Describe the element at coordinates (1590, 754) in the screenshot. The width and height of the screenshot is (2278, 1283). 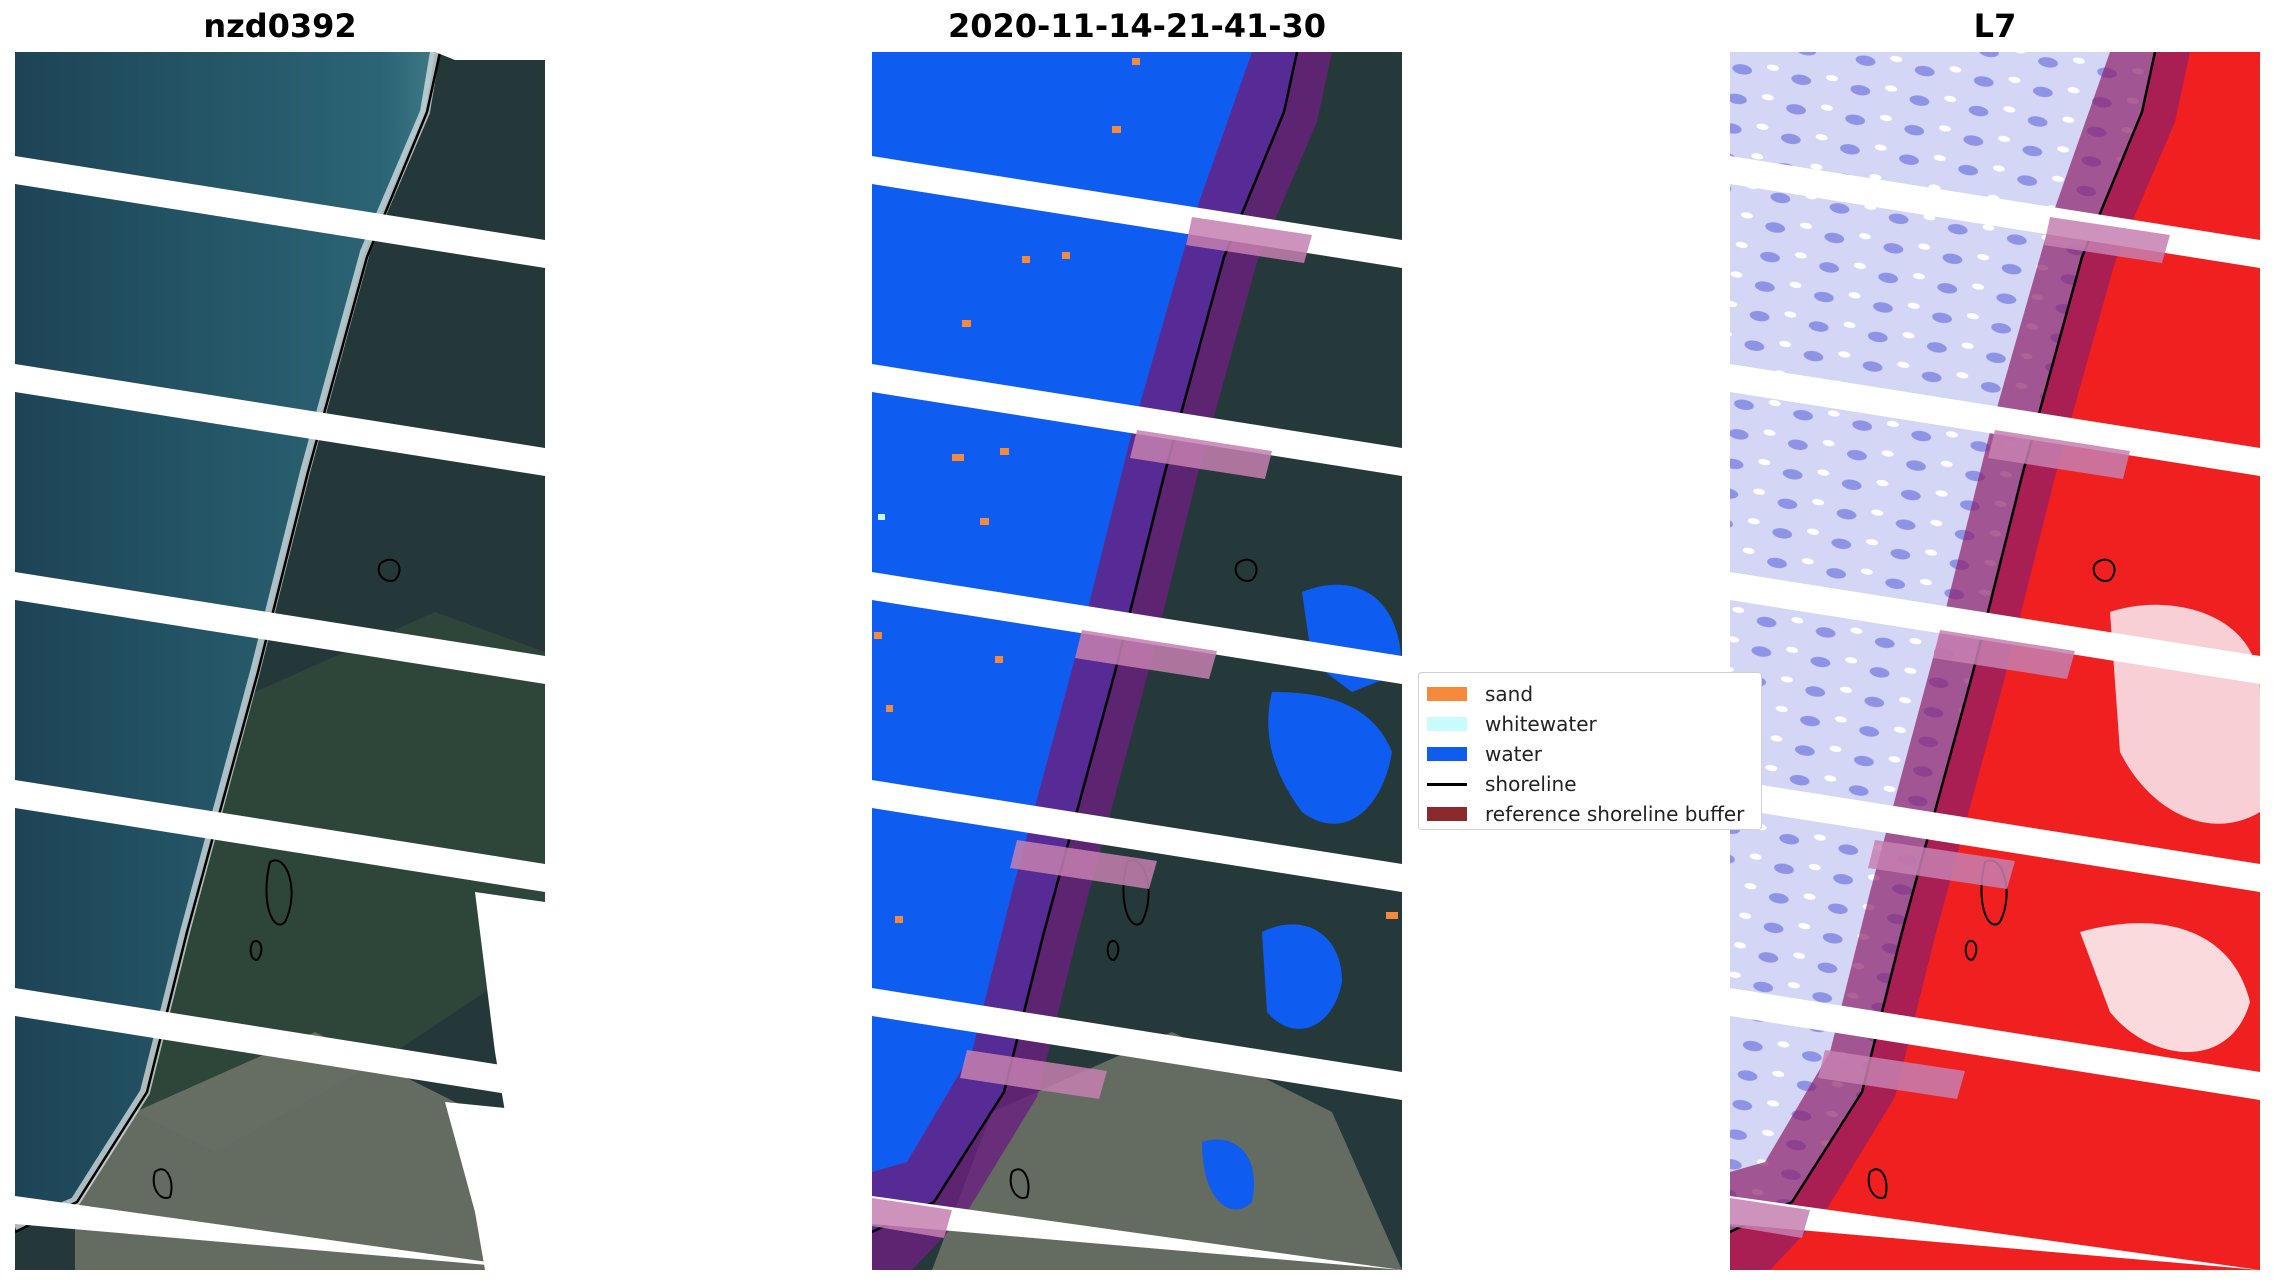
I see `legend-item-water: water` at that location.